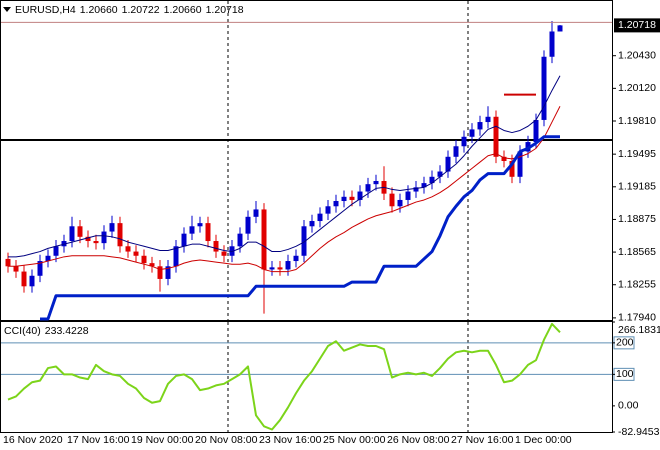 Image resolution: width=660 pixels, height=450 pixels. What do you see at coordinates (637, 154) in the screenshot?
I see `y-tick-label: 1.19495` at bounding box center [637, 154].